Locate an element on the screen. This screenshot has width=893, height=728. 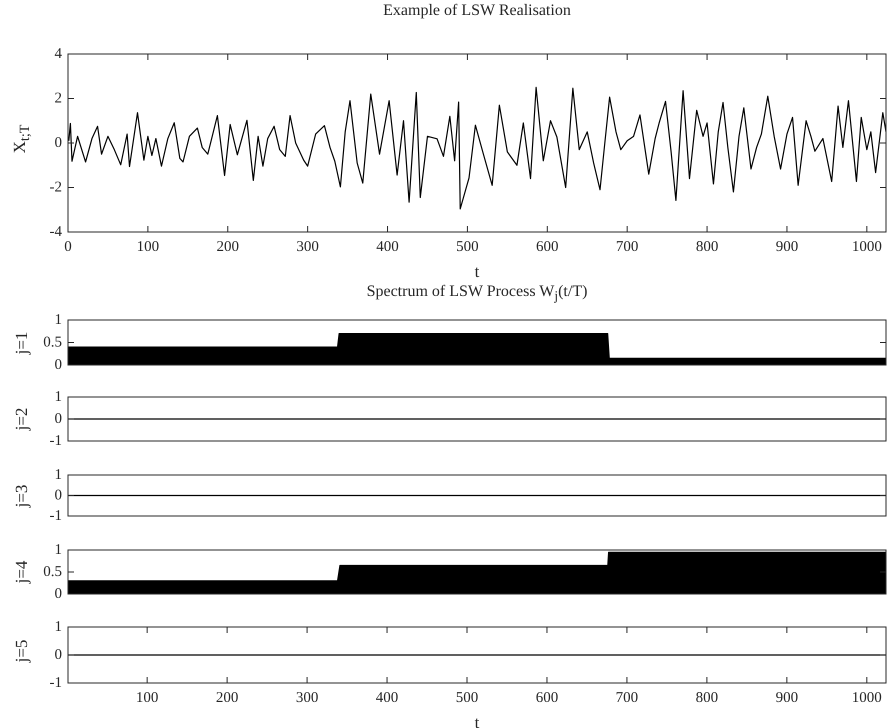
y-axis-title: j=4 is located at coordinates (22, 572).